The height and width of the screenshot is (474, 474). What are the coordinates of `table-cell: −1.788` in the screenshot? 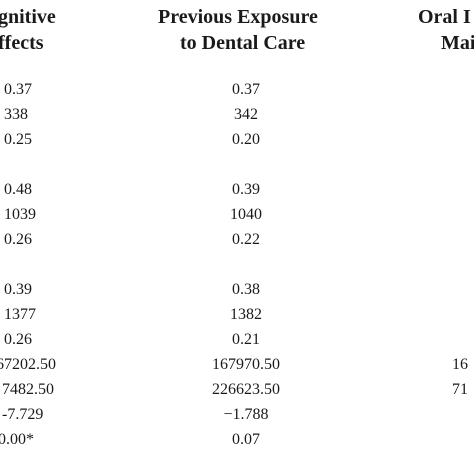 It's located at (246, 414).